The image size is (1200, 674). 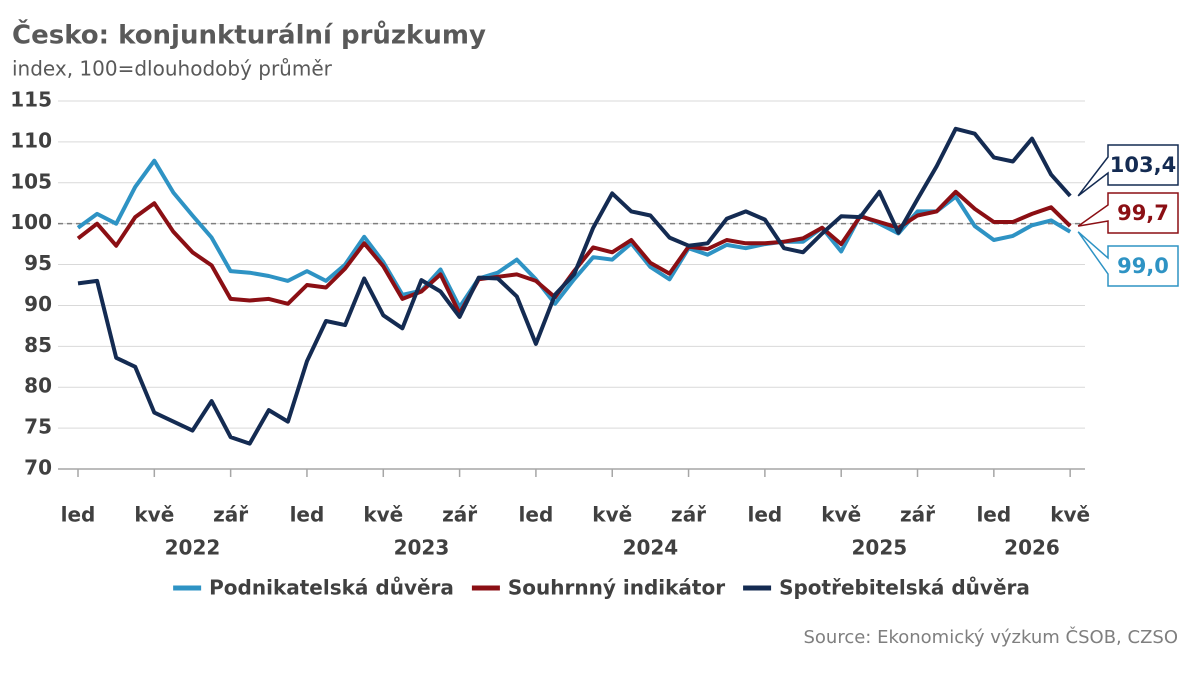 What do you see at coordinates (904, 588) in the screenshot?
I see `legend-label: Spotřebitelská důvěra` at bounding box center [904, 588].